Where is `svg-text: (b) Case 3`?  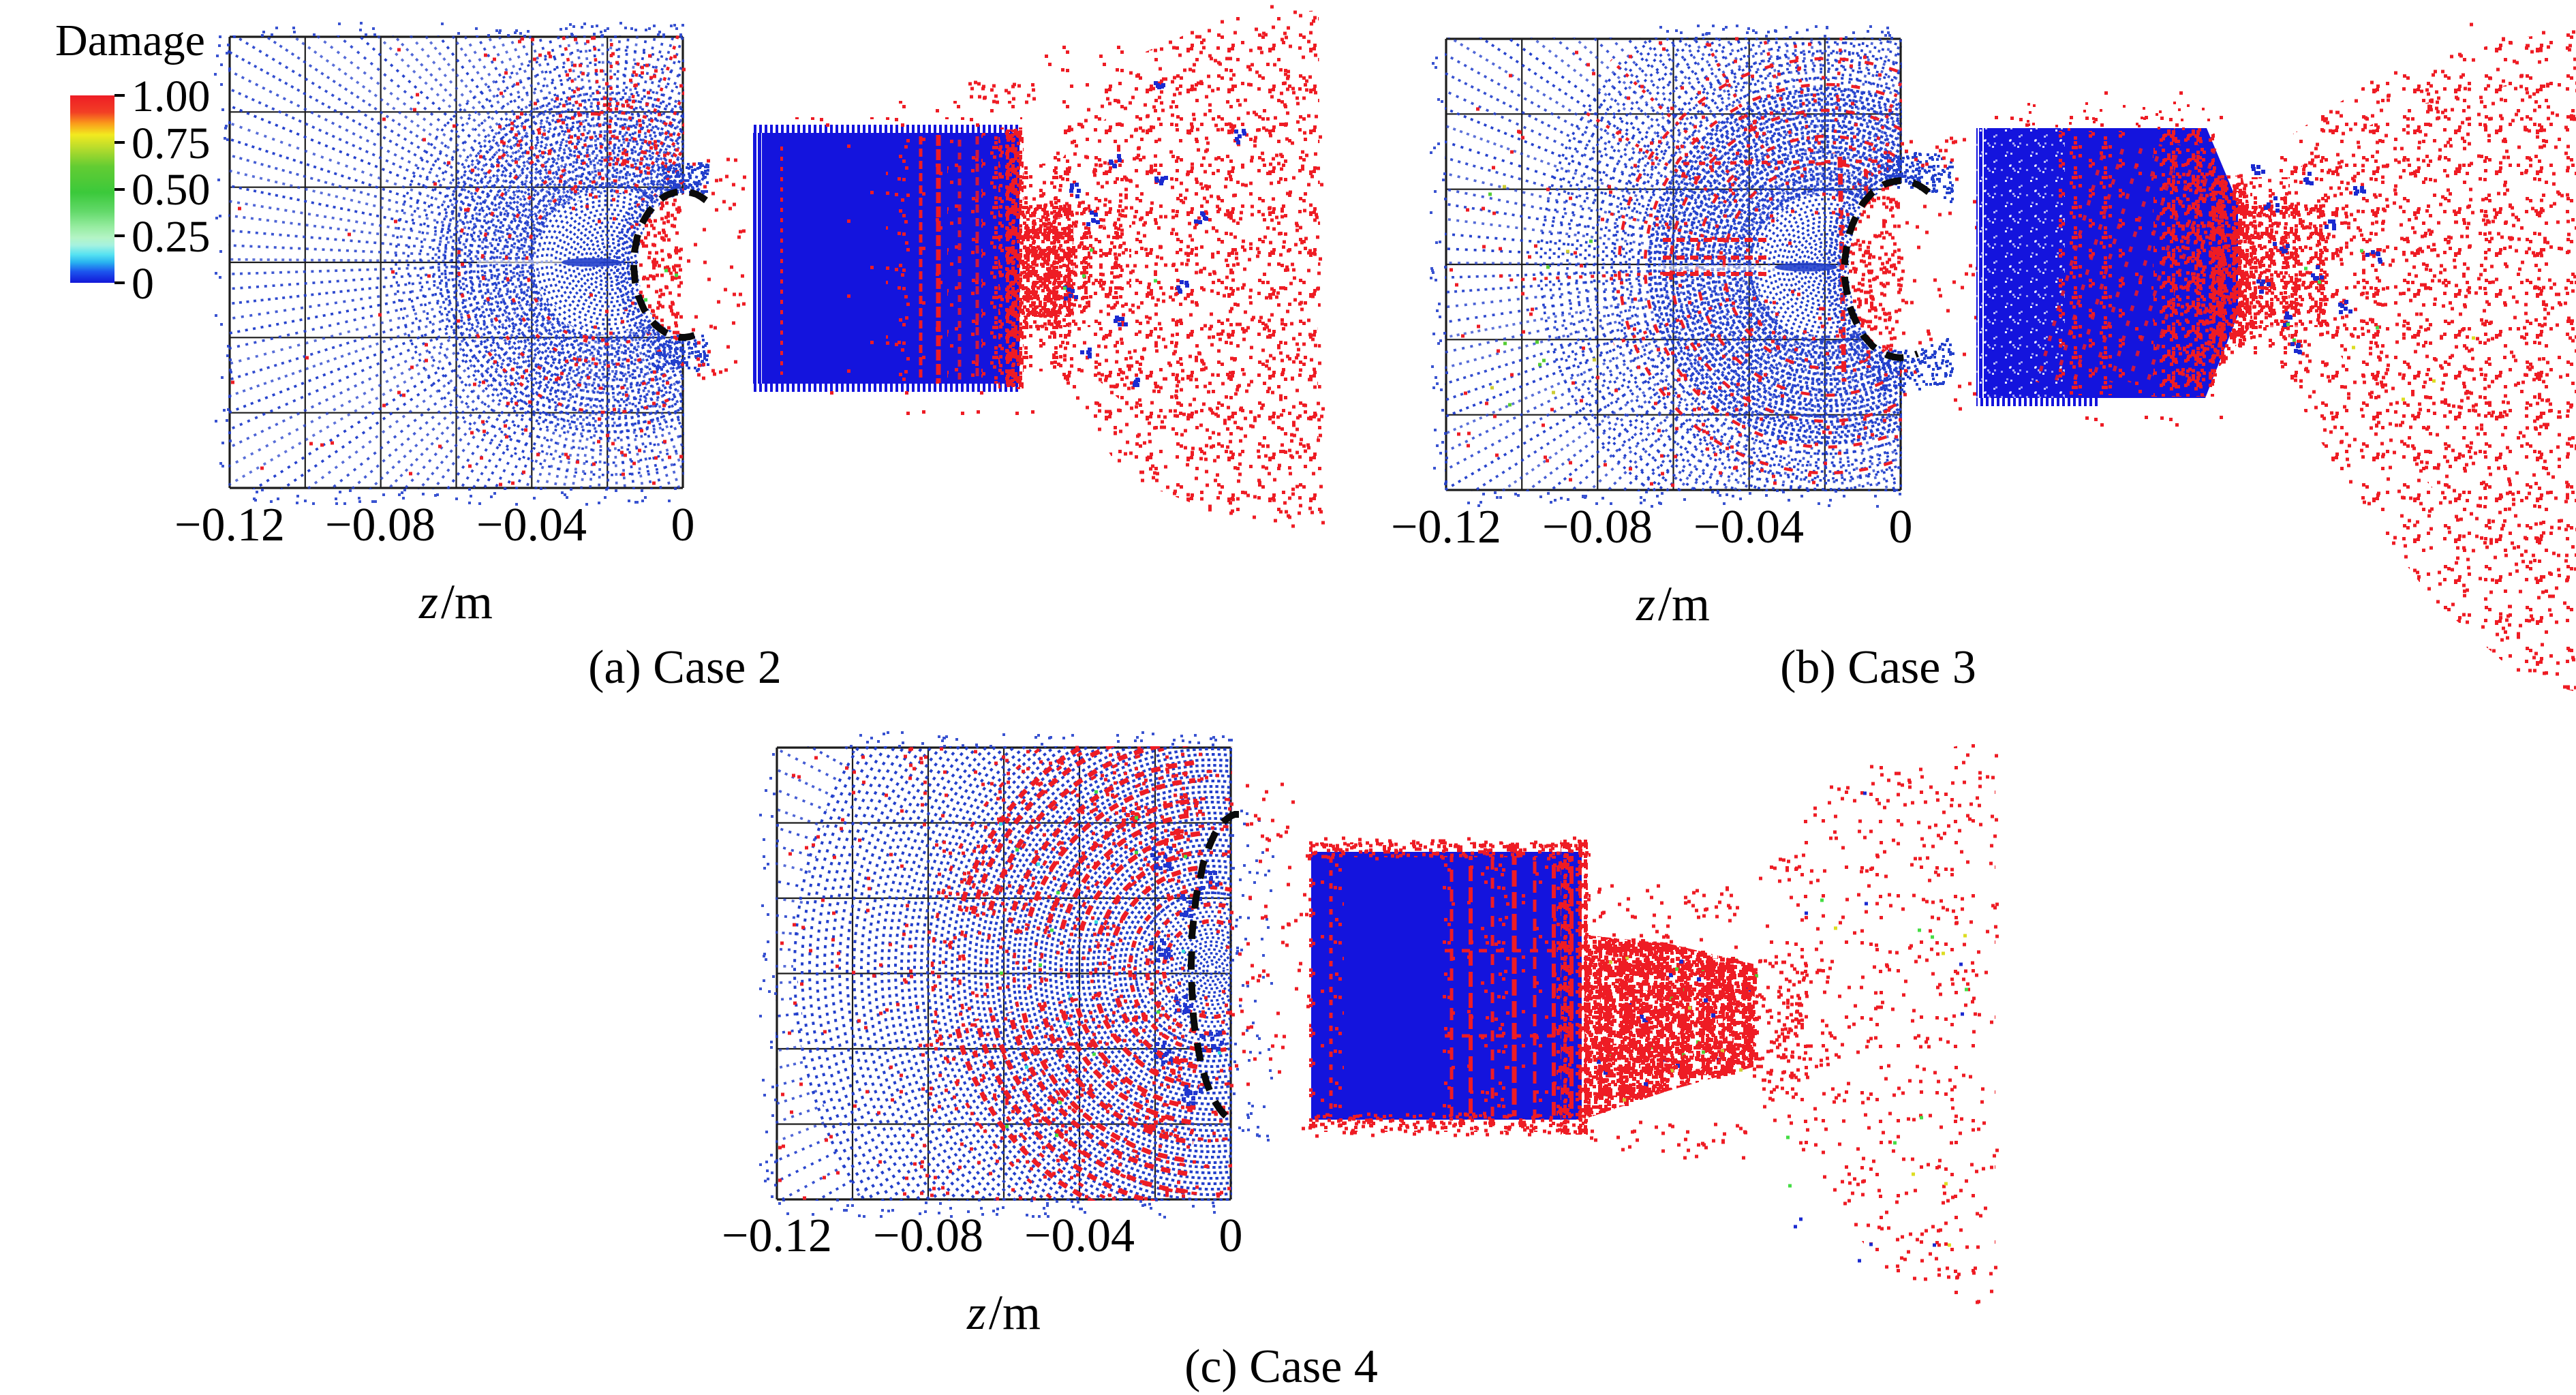 svg-text: (b) Case 3 is located at coordinates (1878, 667).